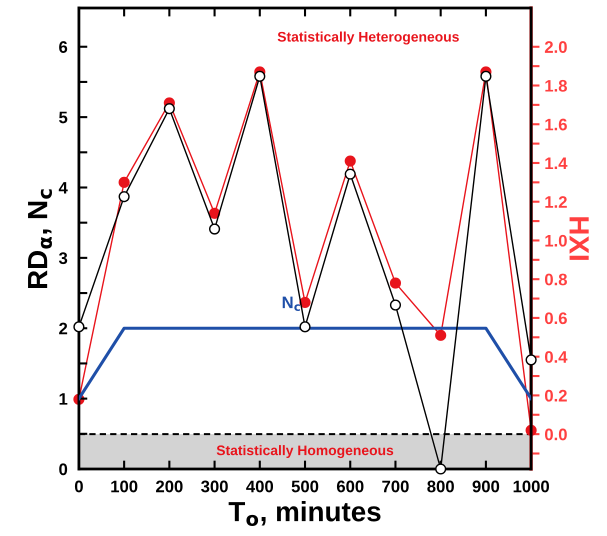  What do you see at coordinates (555, 318) in the screenshot?
I see `y2-tick-label: 0.6` at bounding box center [555, 318].